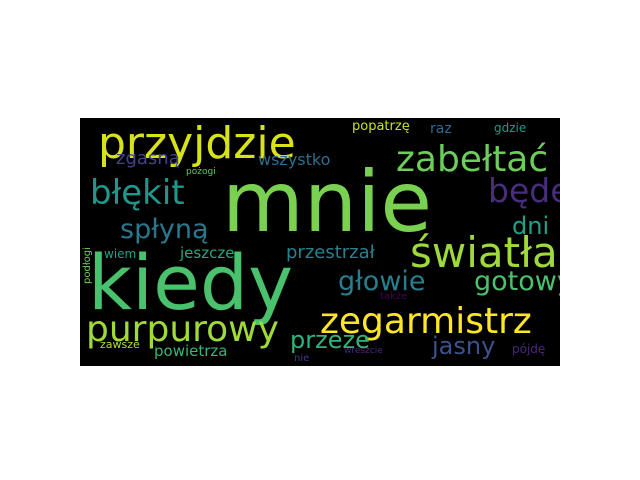 This screenshot has height=480, width=640. I want to click on word-zegarmistrz: zegarmistrz, so click(426, 321).